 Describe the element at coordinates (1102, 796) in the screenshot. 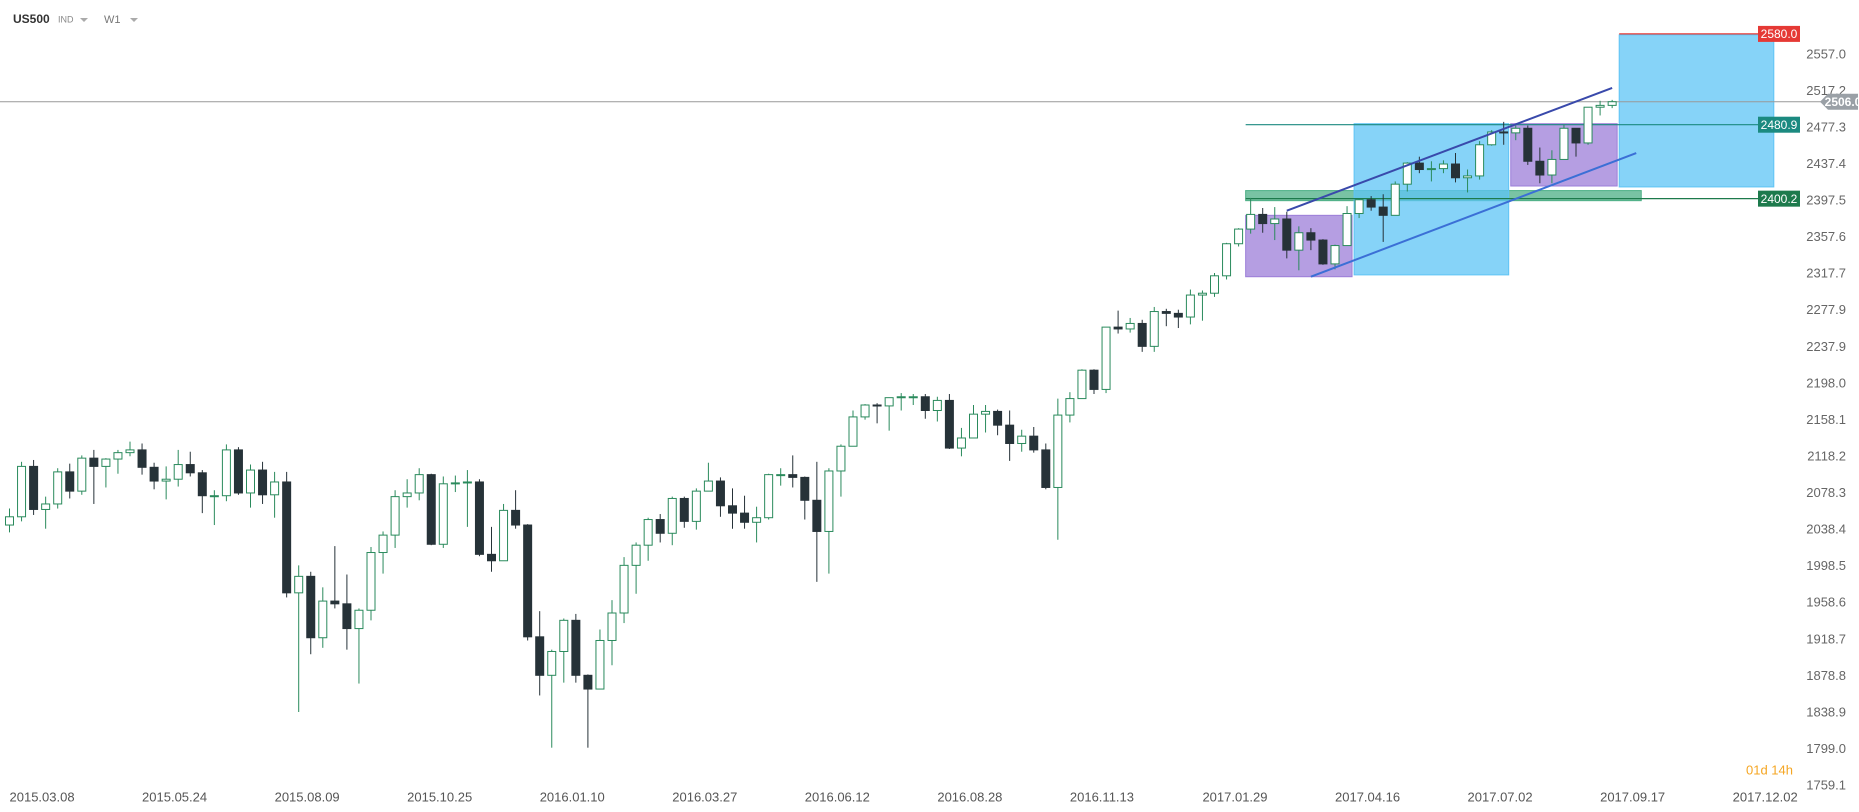

I see `x-tick-label: 2016.11.13` at that location.